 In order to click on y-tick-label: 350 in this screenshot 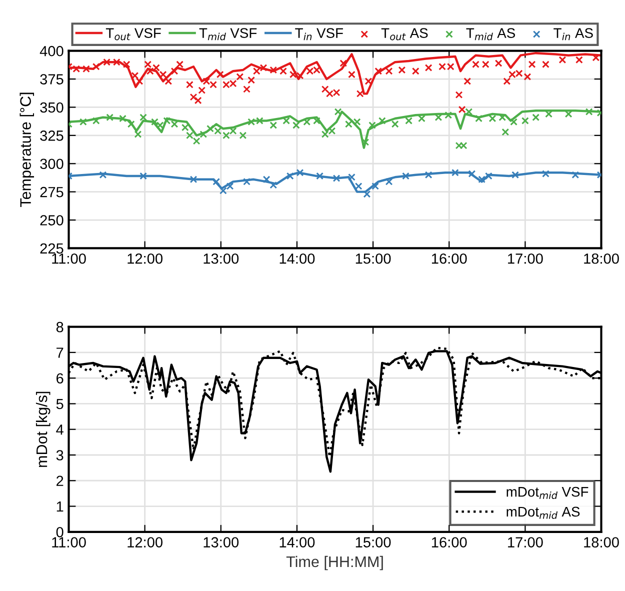, I will do `click(52, 107)`.